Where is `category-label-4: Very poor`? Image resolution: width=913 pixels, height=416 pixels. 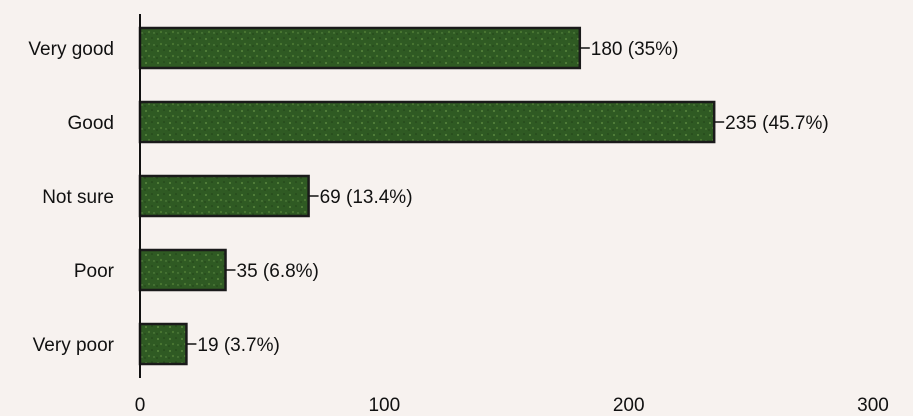 category-label-4: Very poor is located at coordinates (74, 345).